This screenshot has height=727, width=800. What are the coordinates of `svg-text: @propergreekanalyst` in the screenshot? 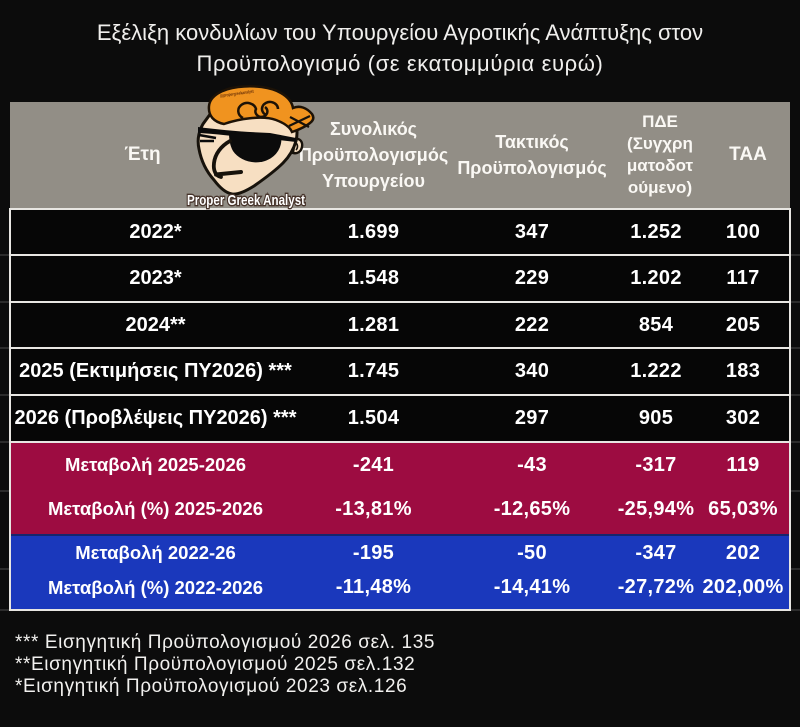 It's located at (237, 94).